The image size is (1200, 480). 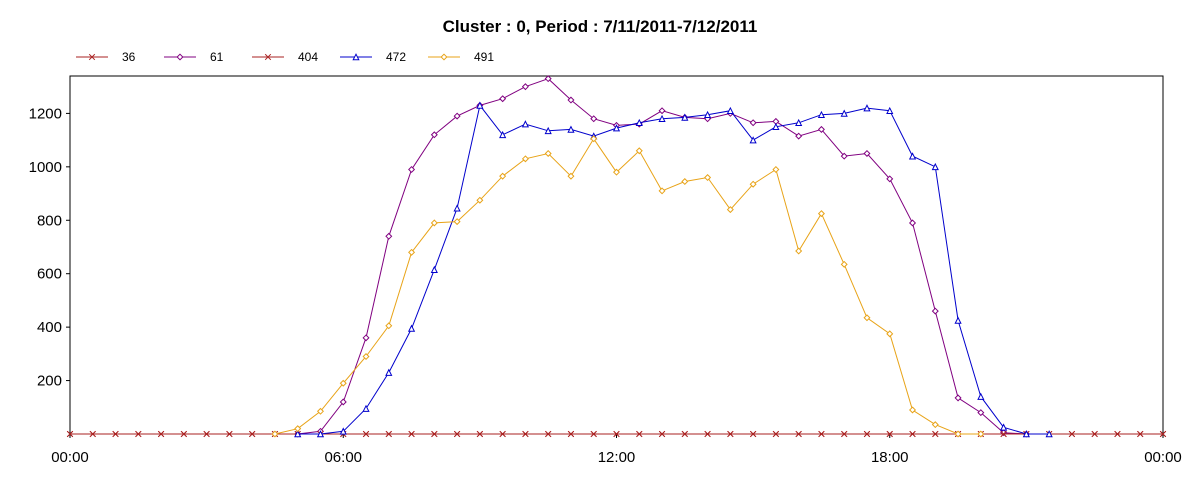 What do you see at coordinates (49, 381) in the screenshot?
I see `y-tick-label: 200` at bounding box center [49, 381].